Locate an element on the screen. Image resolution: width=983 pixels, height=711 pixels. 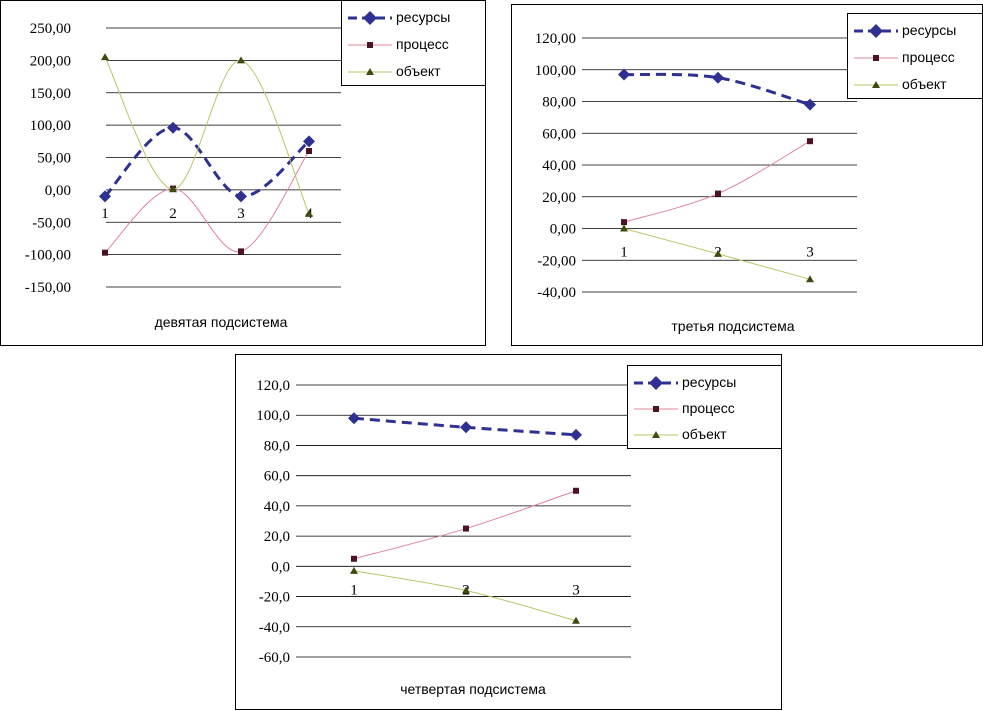
y-tick-label: 40,00 is located at coordinates (559, 166).